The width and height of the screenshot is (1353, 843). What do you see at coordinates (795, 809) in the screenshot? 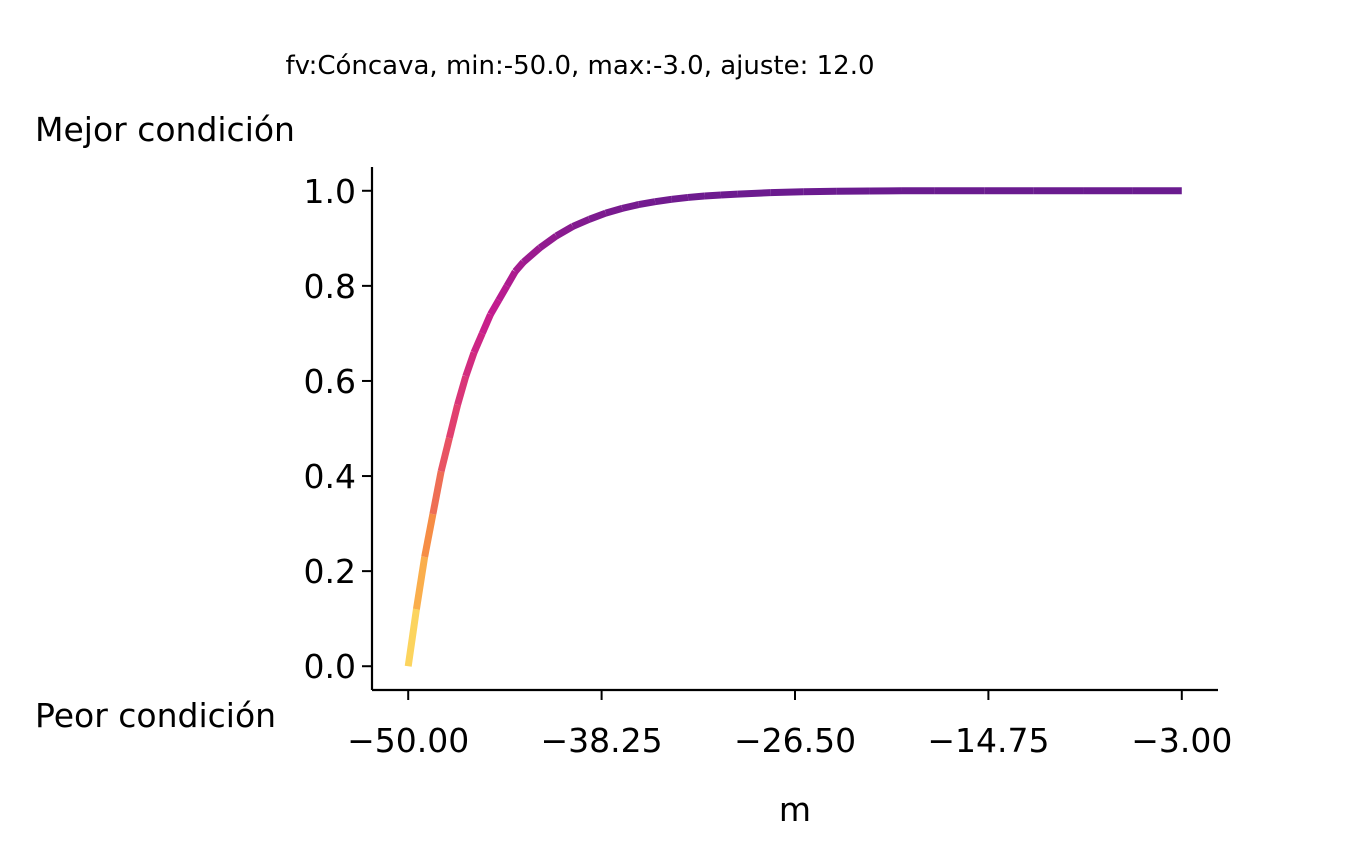
I see `x-axis-title: m` at bounding box center [795, 809].